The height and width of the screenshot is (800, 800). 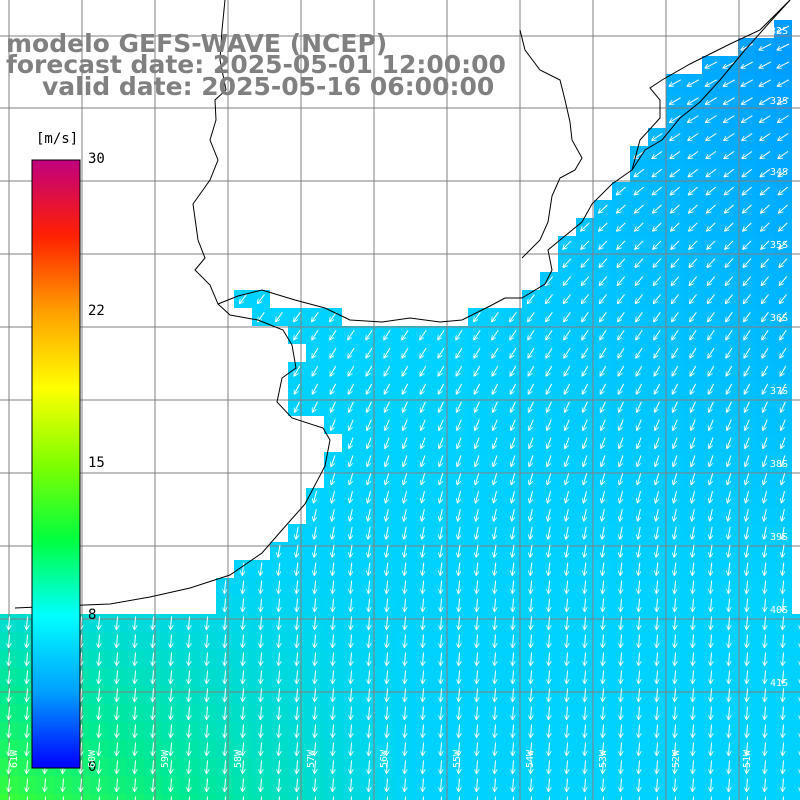 What do you see at coordinates (96, 311) in the screenshot?
I see `colorbar-tick-label: 22` at bounding box center [96, 311].